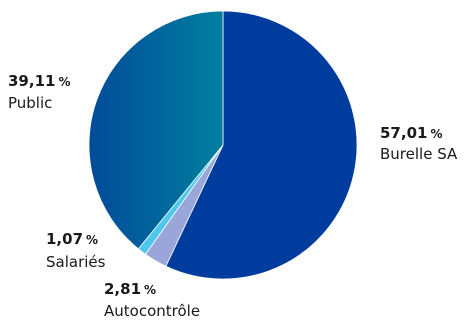 The width and height of the screenshot is (476, 322). What do you see at coordinates (30, 103) in the screenshot?
I see `category-public: Public` at bounding box center [30, 103].